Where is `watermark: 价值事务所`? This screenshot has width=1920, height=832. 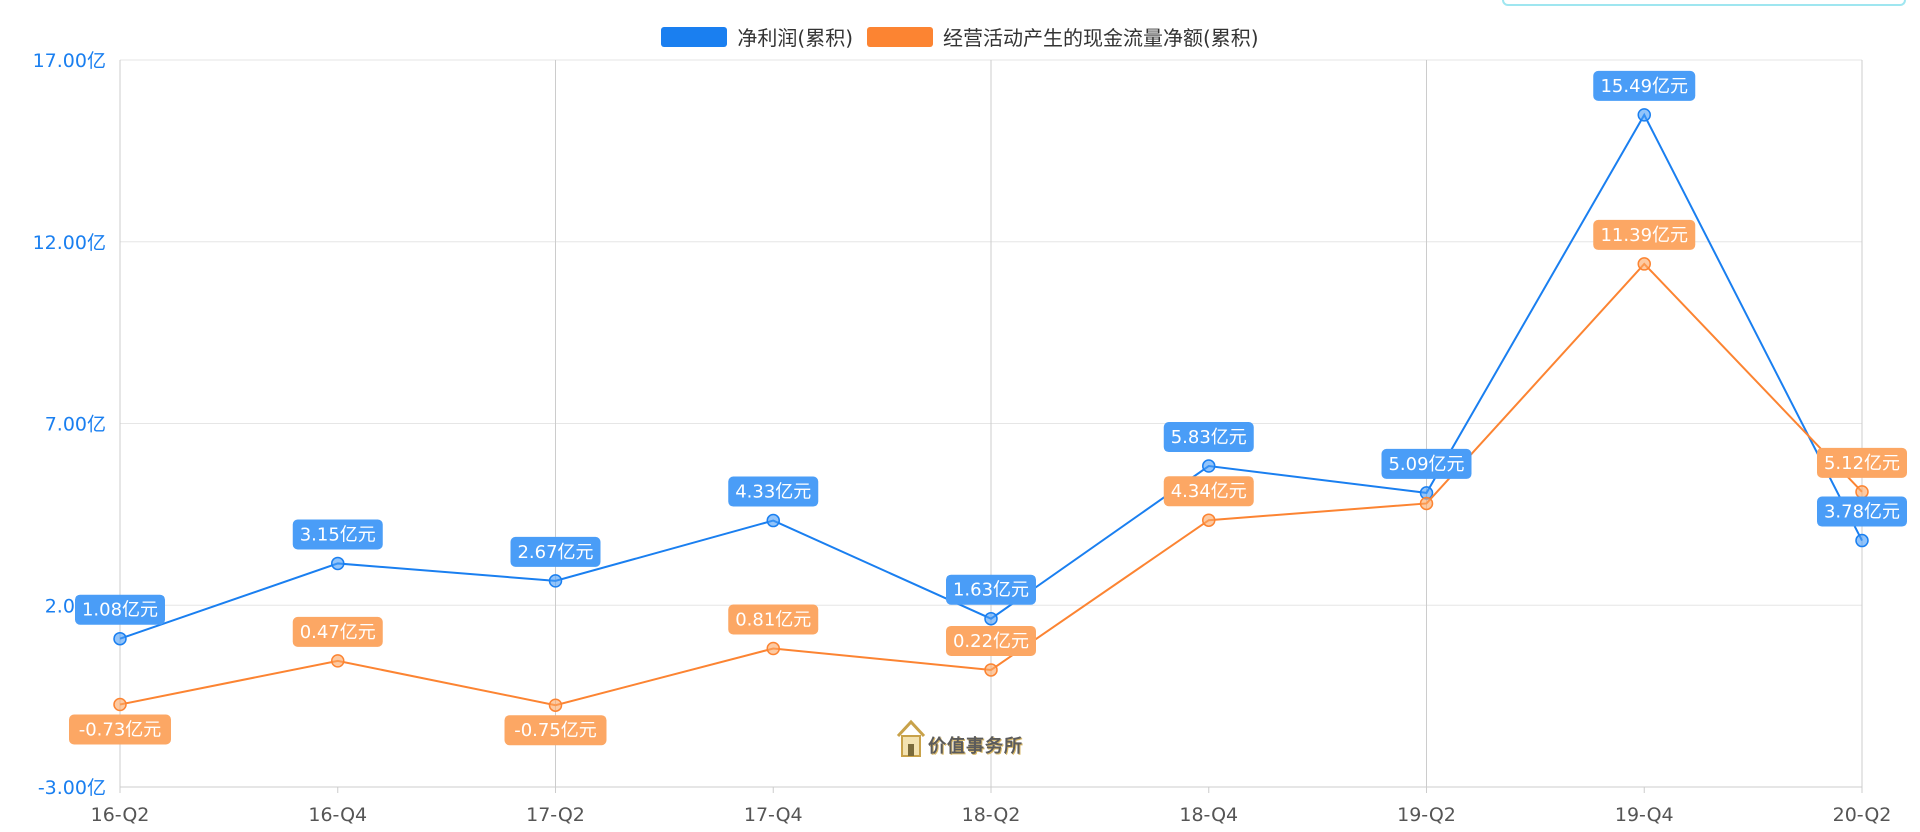 watermark: 价值事务所 is located at coordinates (959, 738).